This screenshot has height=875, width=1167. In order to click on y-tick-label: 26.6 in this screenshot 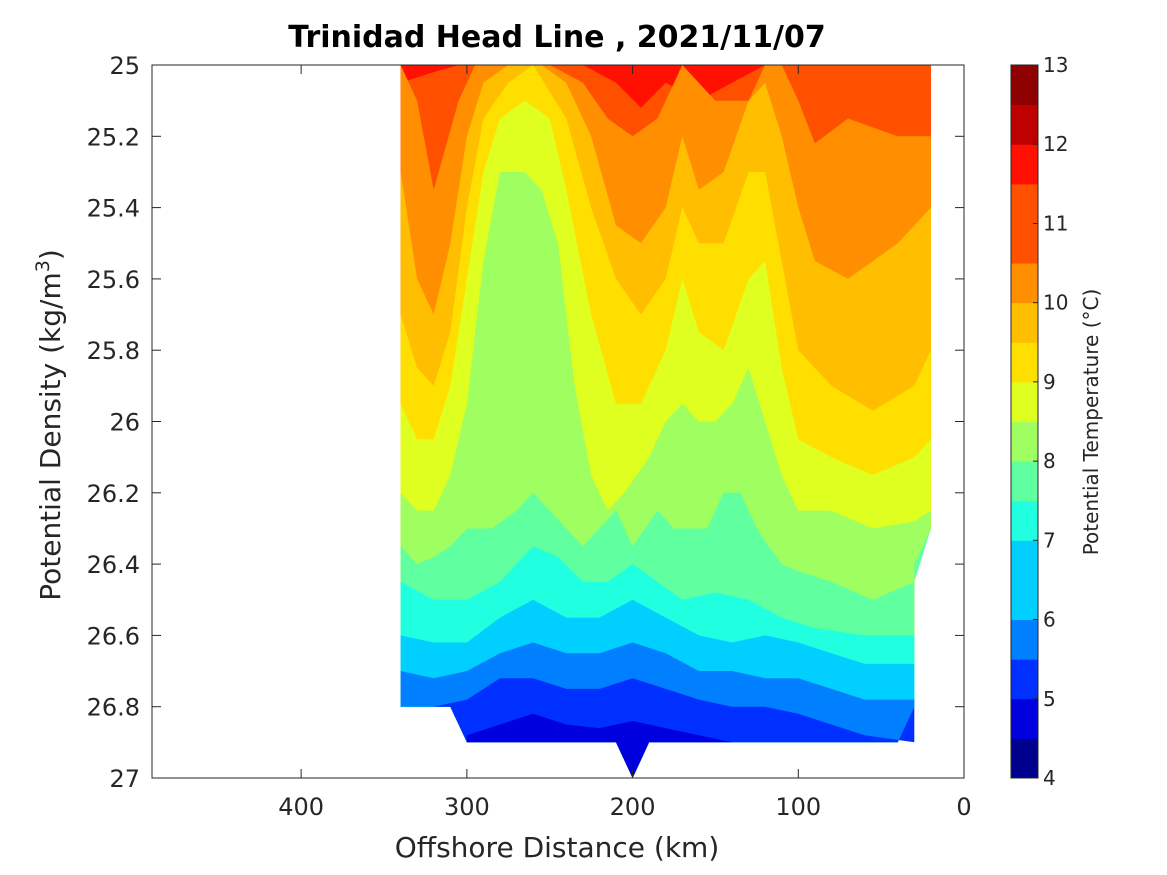, I will do `click(113, 636)`.